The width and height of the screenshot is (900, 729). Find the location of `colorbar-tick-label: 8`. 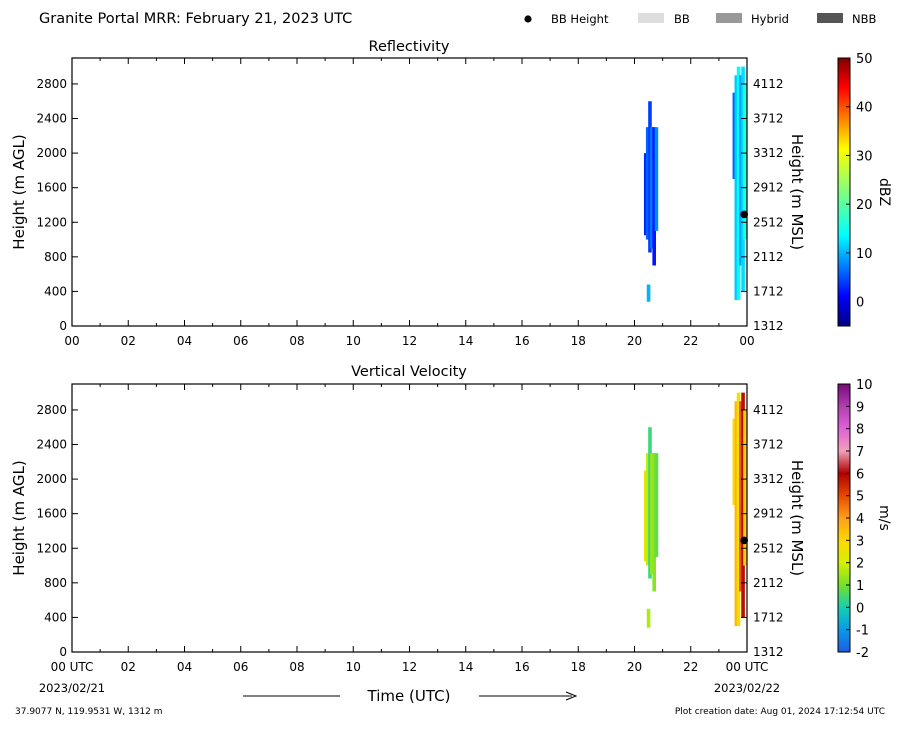

colorbar-tick-label: 8 is located at coordinates (860, 430).